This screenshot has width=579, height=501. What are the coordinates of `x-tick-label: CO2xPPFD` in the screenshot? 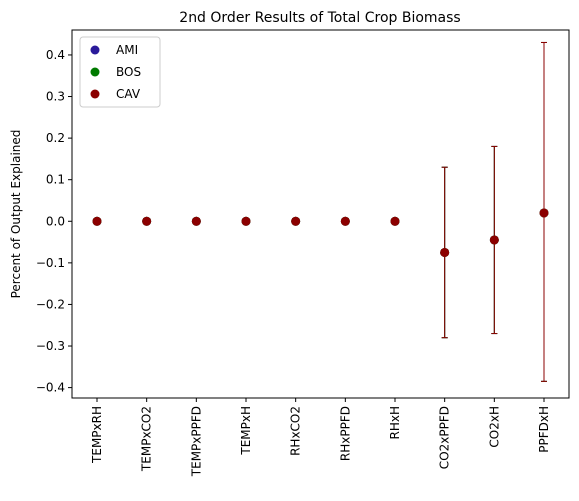 It's located at (445, 437).